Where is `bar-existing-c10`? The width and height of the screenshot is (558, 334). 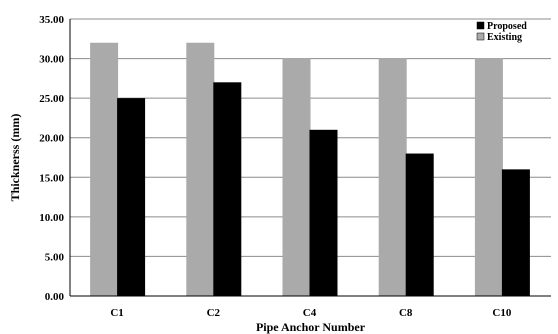 bar-existing-c10 is located at coordinates (488, 177).